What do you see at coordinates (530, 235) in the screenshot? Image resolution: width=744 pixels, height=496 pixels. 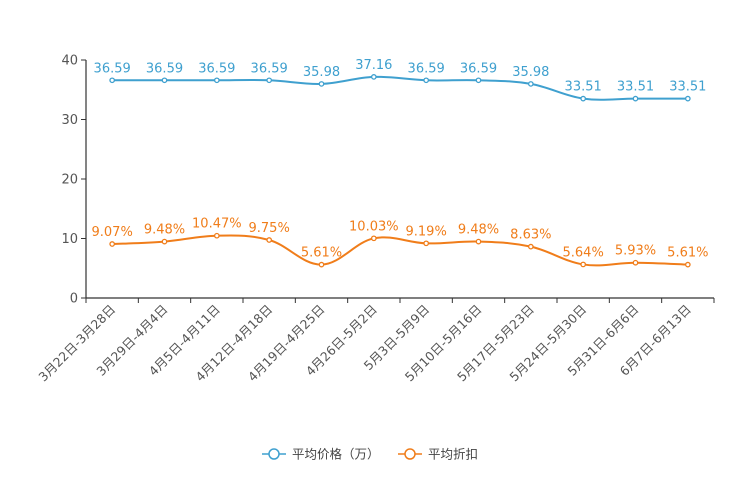 I see `data-label: 8.63%` at bounding box center [530, 235].